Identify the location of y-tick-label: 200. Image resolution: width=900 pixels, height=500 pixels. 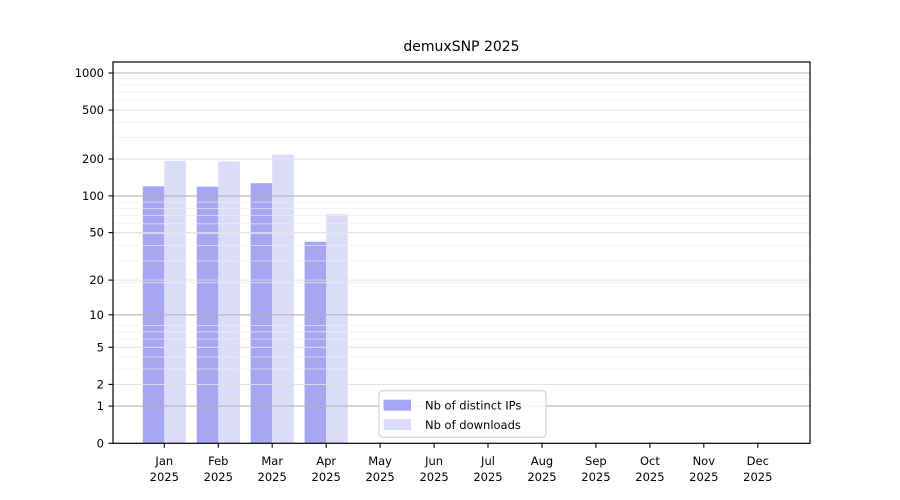
(93, 159).